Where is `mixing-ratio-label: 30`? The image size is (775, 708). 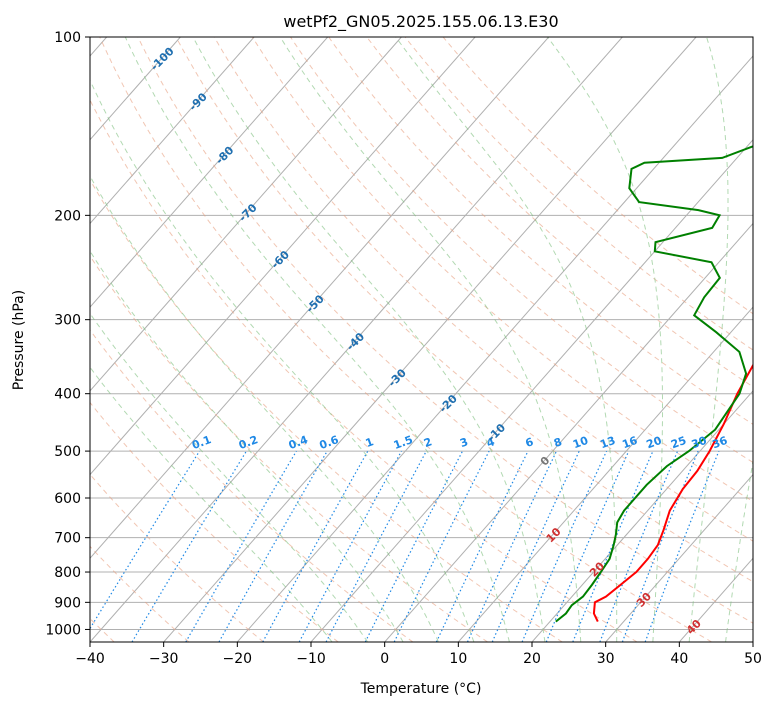 mixing-ratio-label: 30 is located at coordinates (699, 443).